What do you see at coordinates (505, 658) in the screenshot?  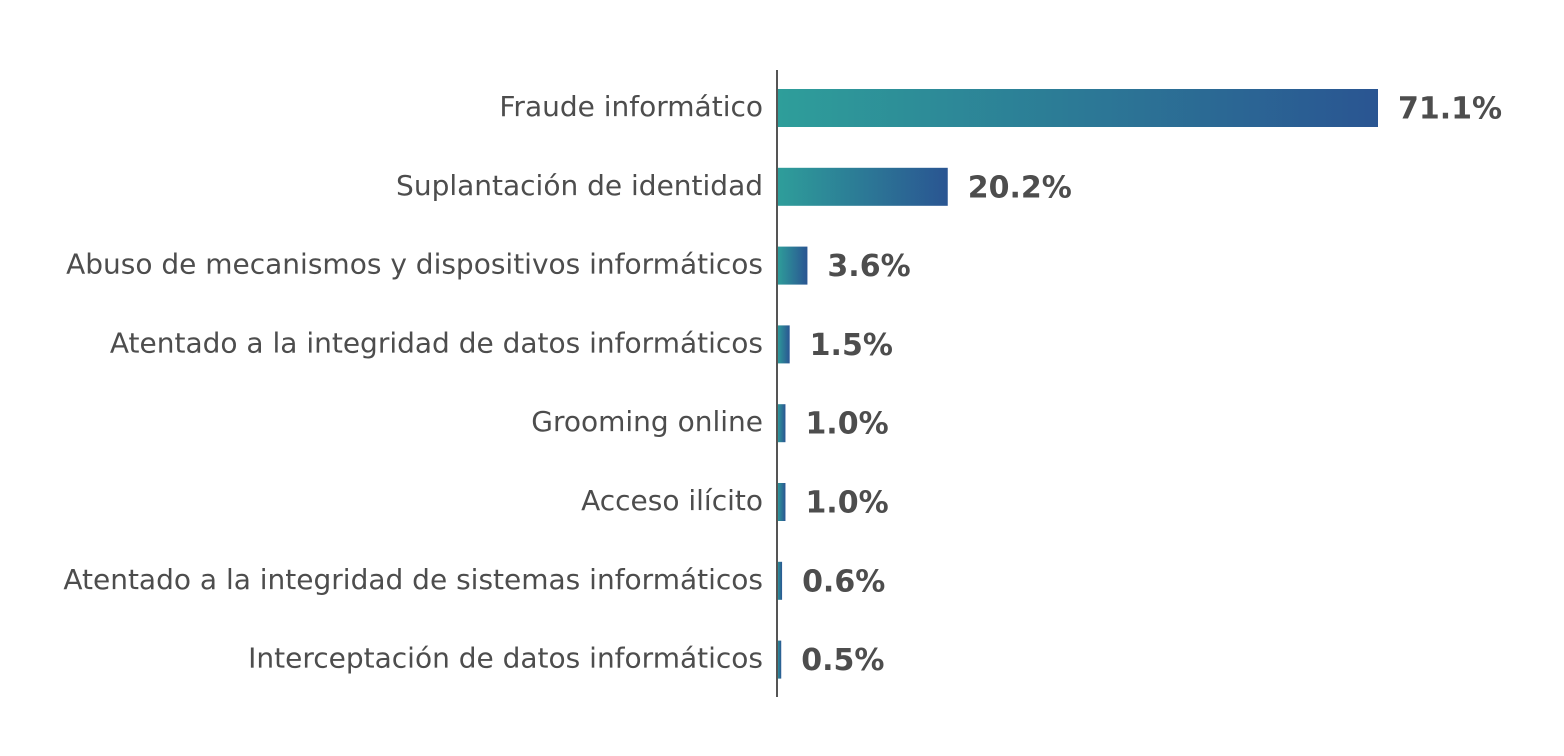 I see `category-label-8: Interceptación de datos informáticos` at bounding box center [505, 658].